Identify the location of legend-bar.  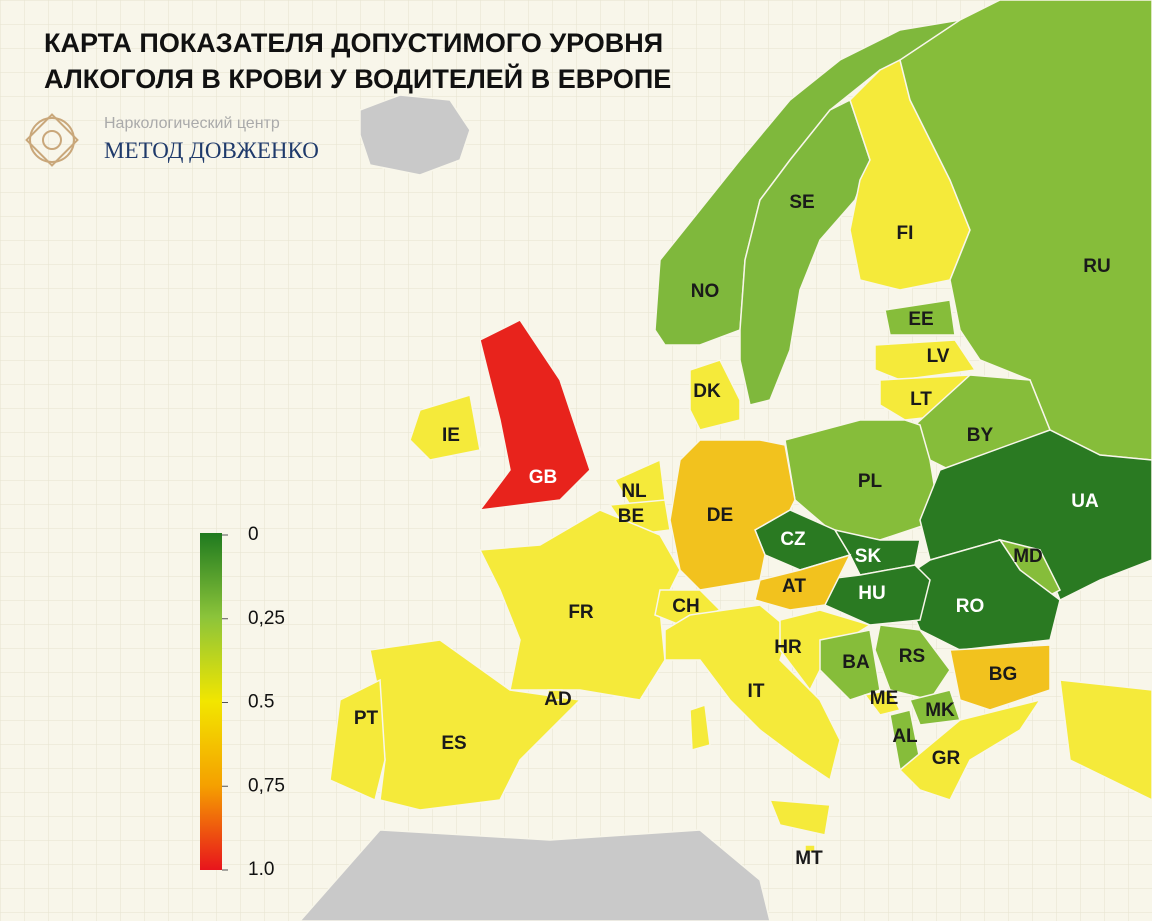
(211, 701).